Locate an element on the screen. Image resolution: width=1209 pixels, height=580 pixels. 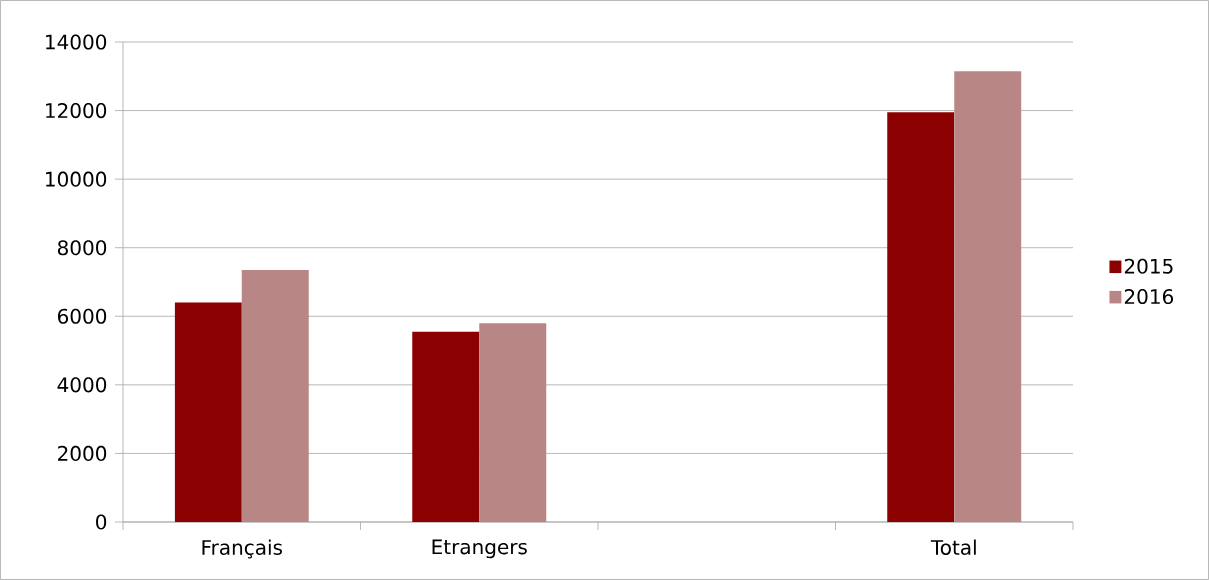
x-tick-label: Etrangers is located at coordinates (479, 549).